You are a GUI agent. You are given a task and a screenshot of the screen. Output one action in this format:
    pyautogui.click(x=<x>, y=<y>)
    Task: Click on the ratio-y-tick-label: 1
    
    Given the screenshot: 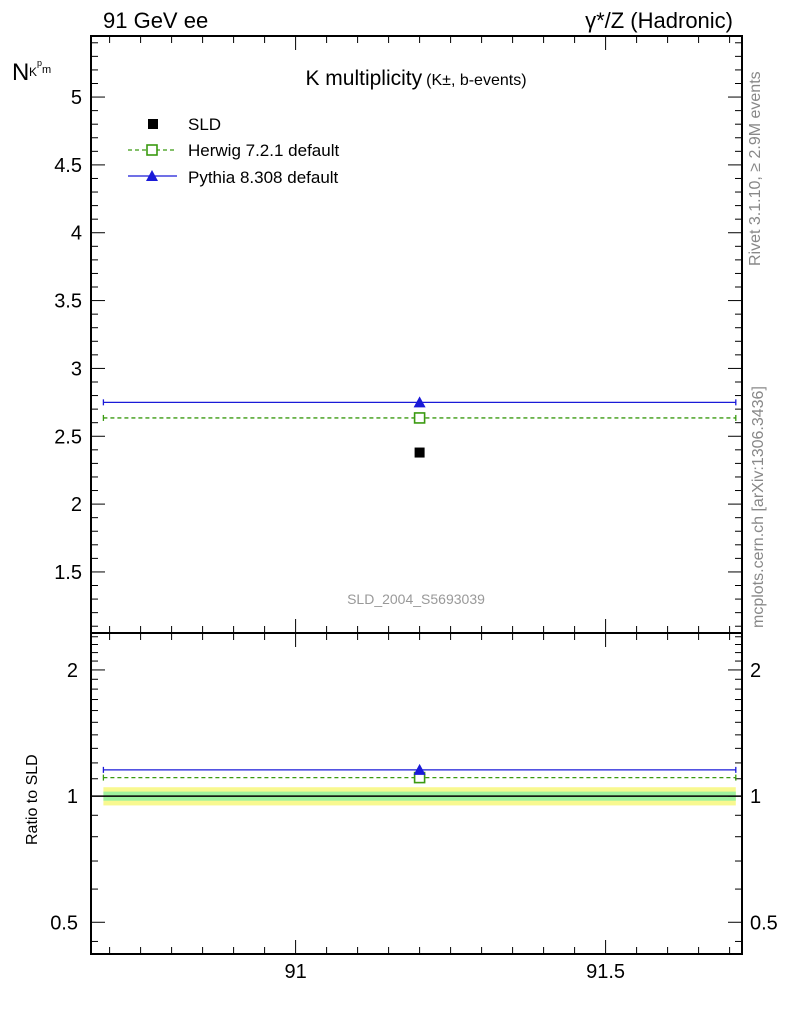 What is the action you would take?
    pyautogui.click(x=72, y=797)
    